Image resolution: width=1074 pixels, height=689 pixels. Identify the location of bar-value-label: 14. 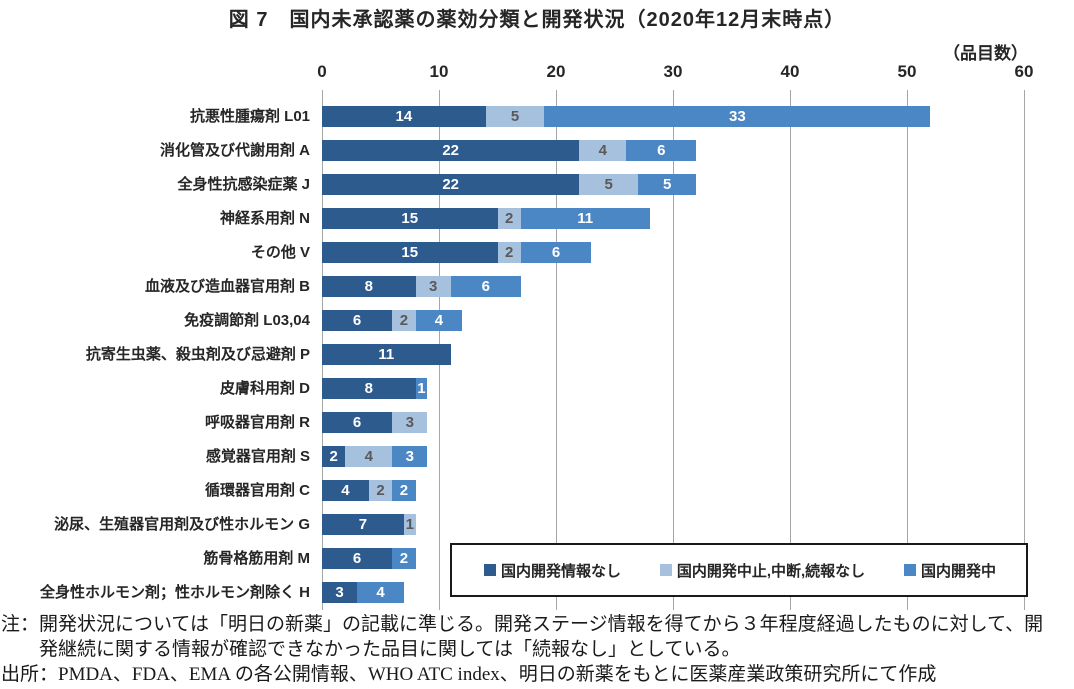
(404, 116).